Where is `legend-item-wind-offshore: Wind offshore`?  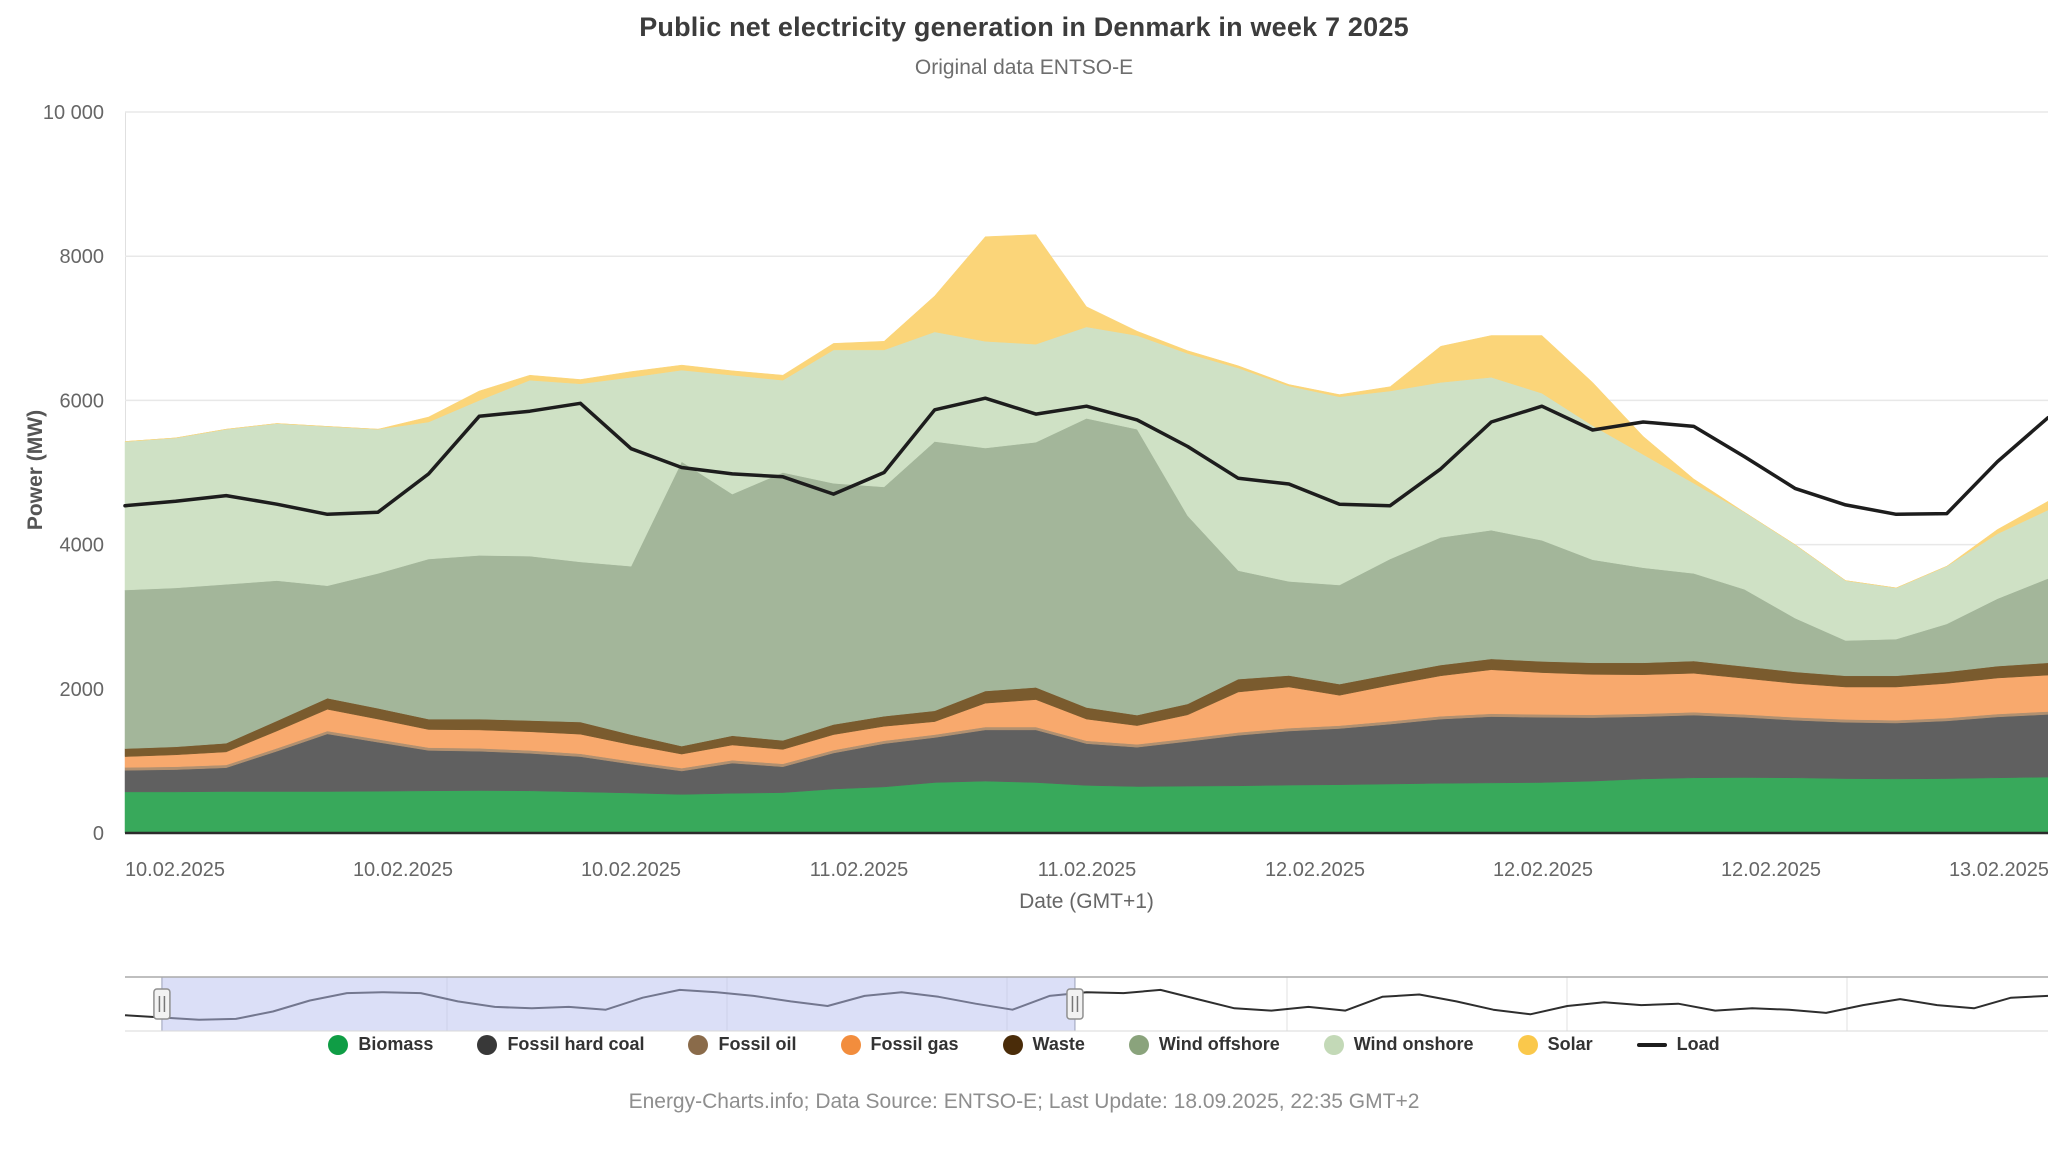
legend-item-wind-offshore: Wind offshore is located at coordinates (1204, 1044).